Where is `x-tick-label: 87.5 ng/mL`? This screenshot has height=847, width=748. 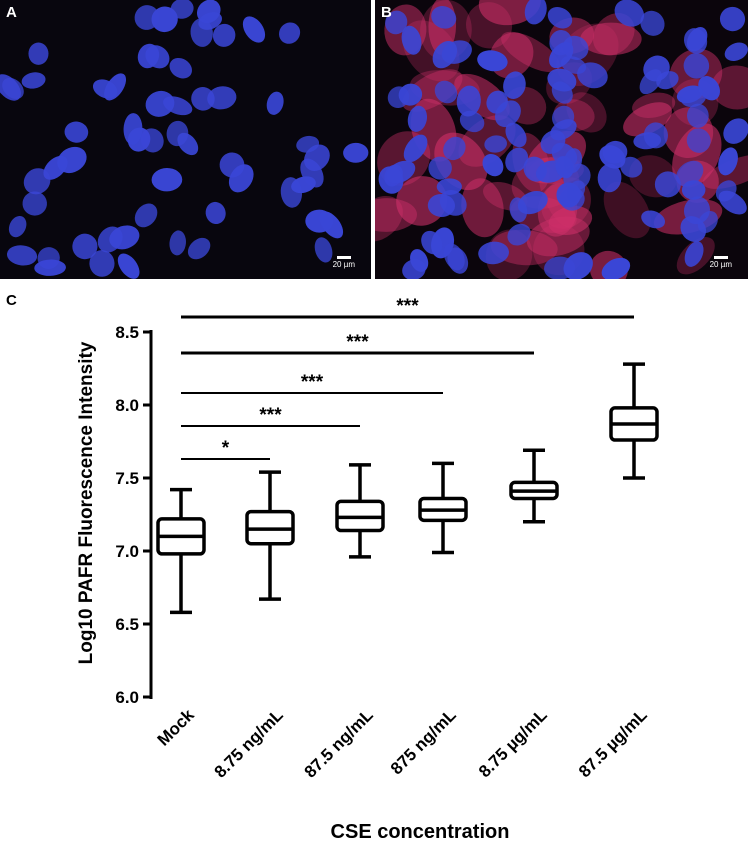
x-tick-label: 87.5 ng/mL is located at coordinates (339, 743).